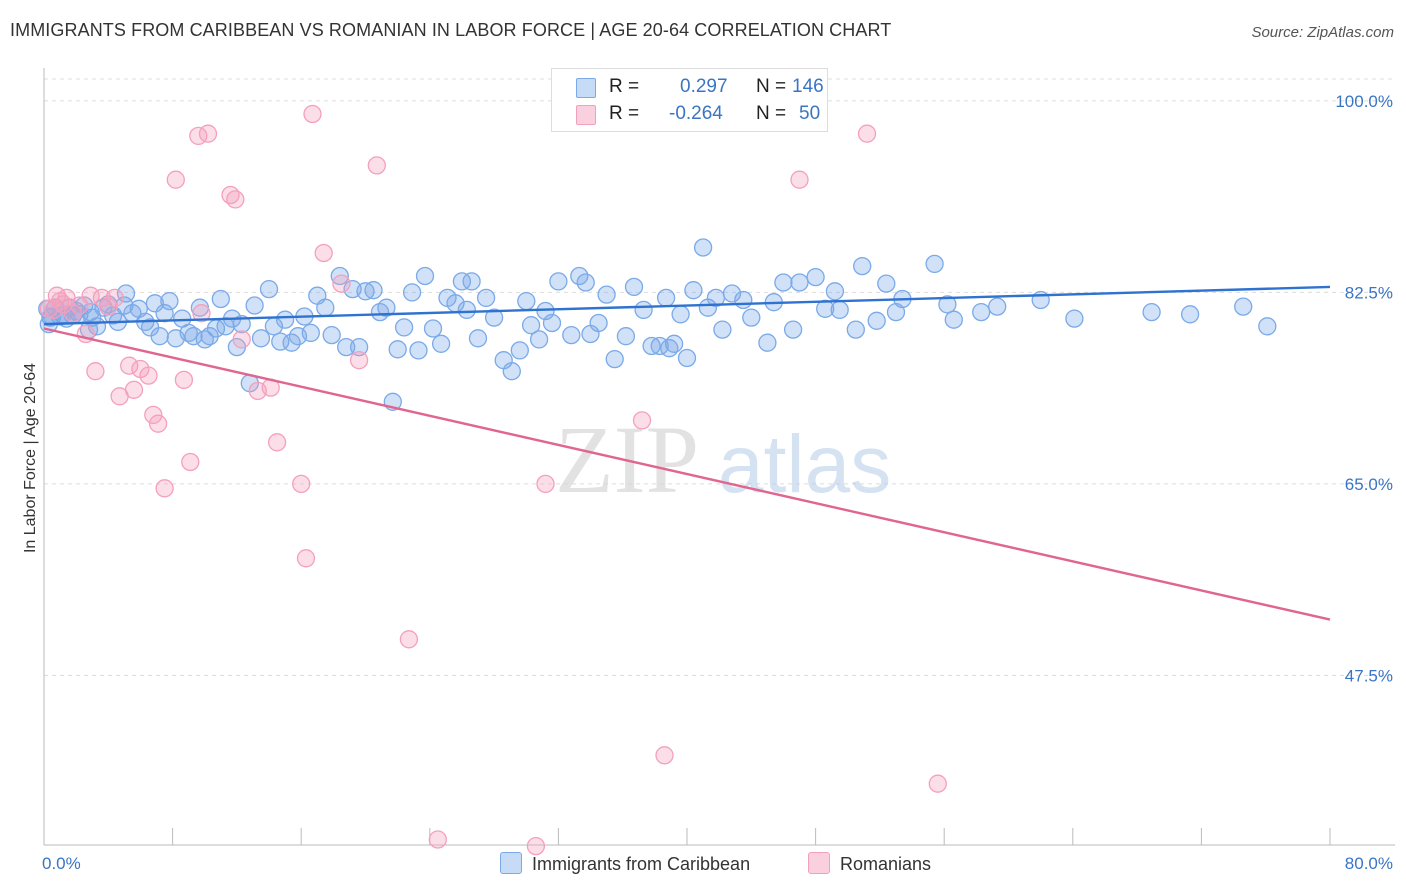  Describe the element at coordinates (696, 113) in the screenshot. I see `legend-r-value: -0.264` at that location.